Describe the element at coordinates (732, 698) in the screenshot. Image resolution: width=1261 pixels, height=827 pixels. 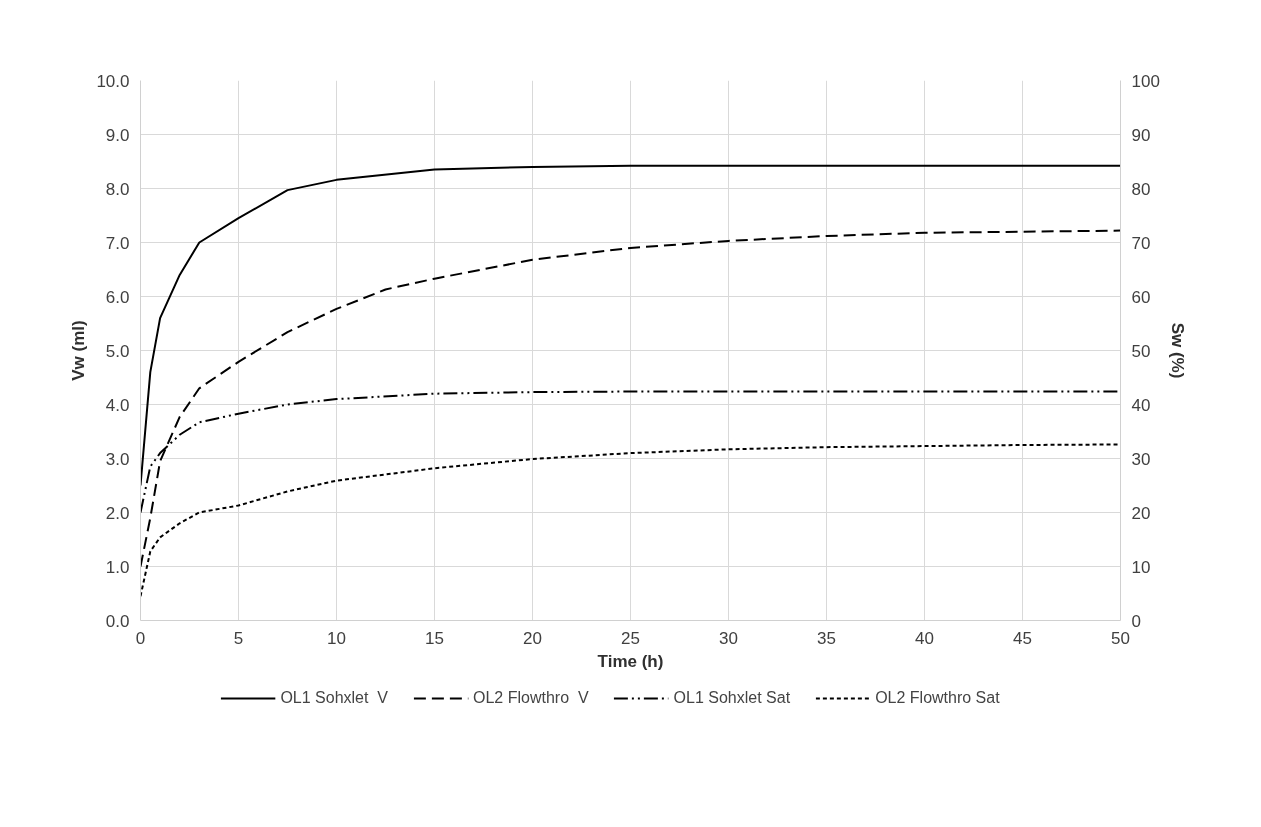
I see `legend-label: OL1 Sohxlet Sat` at that location.